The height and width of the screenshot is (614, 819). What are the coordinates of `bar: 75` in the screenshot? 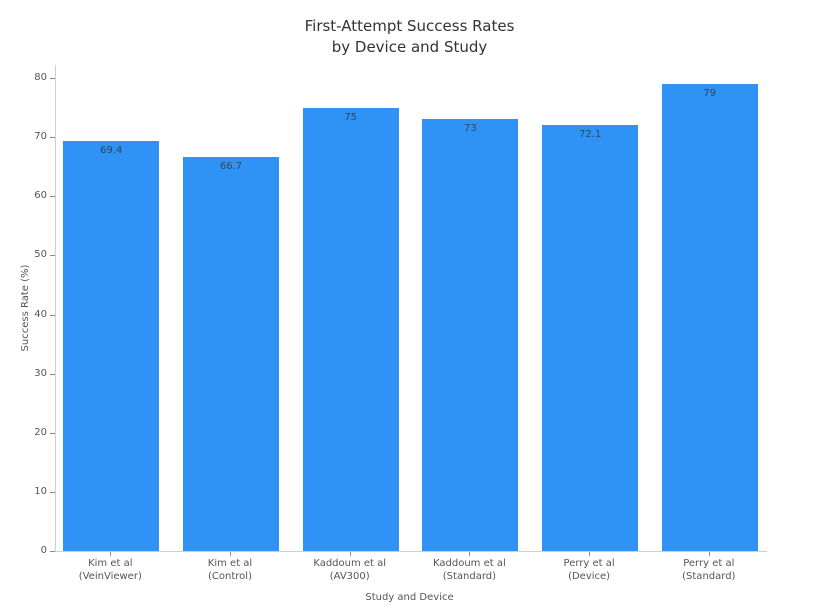 It's located at (350, 329).